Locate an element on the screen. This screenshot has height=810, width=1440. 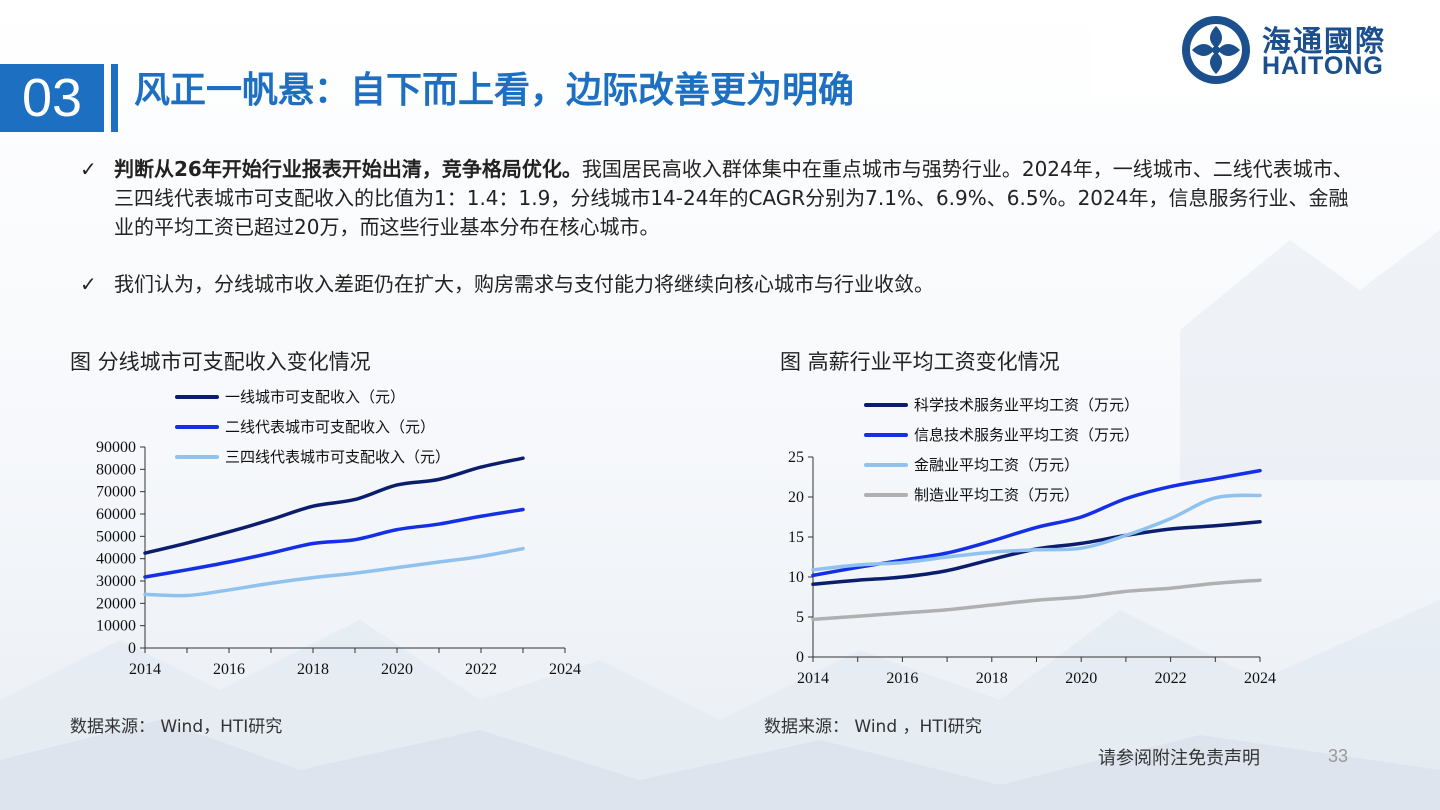
left-figure-title: 图 分线城市可支配收入变化情况 is located at coordinates (220, 362).